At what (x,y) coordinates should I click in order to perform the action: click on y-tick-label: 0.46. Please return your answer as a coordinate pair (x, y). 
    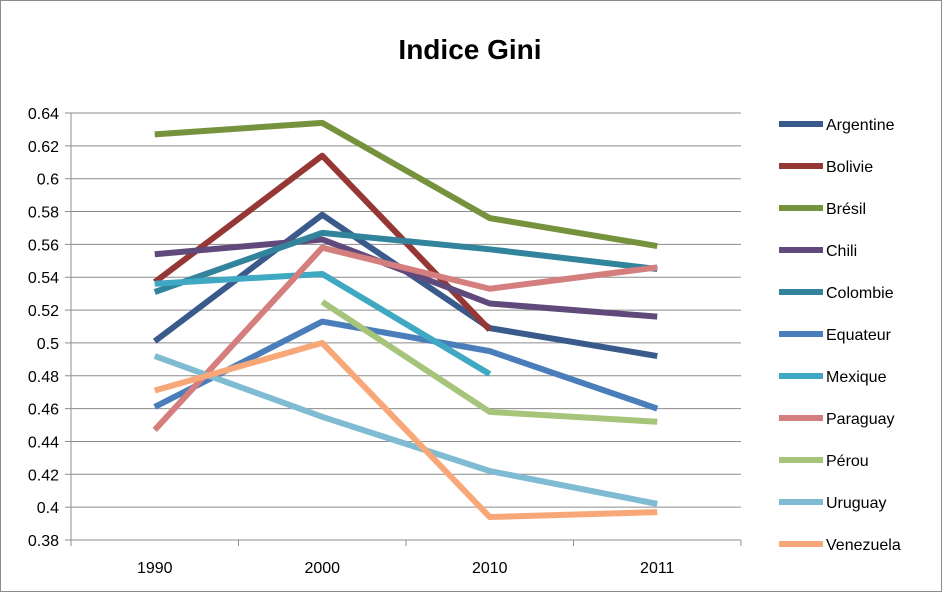
    Looking at the image, I should click on (43, 410).